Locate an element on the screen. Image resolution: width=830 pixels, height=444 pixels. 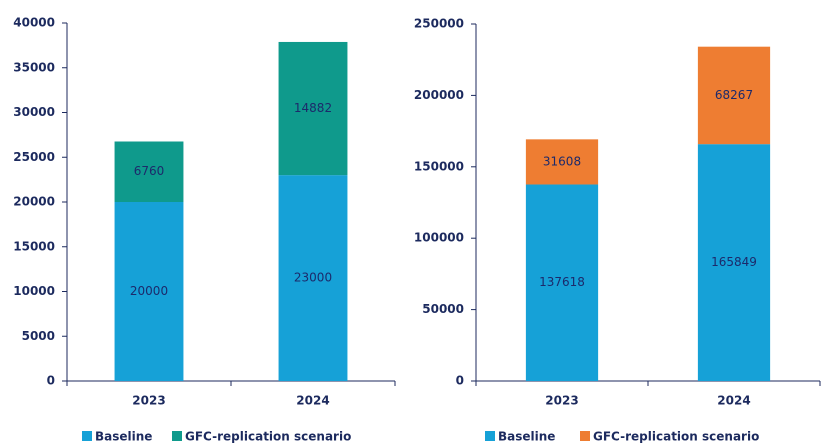
y-tick-label: 40000 is located at coordinates (34, 23).